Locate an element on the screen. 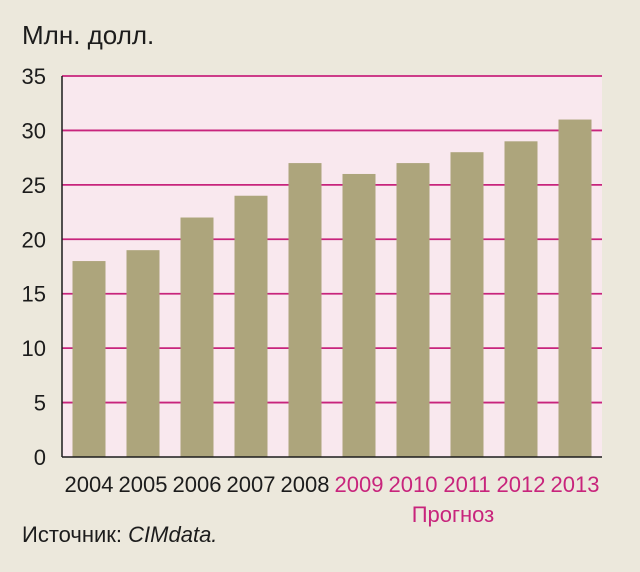 Image resolution: width=640 pixels, height=572 pixels. y-tick-label-30: 30 is located at coordinates (34, 130).